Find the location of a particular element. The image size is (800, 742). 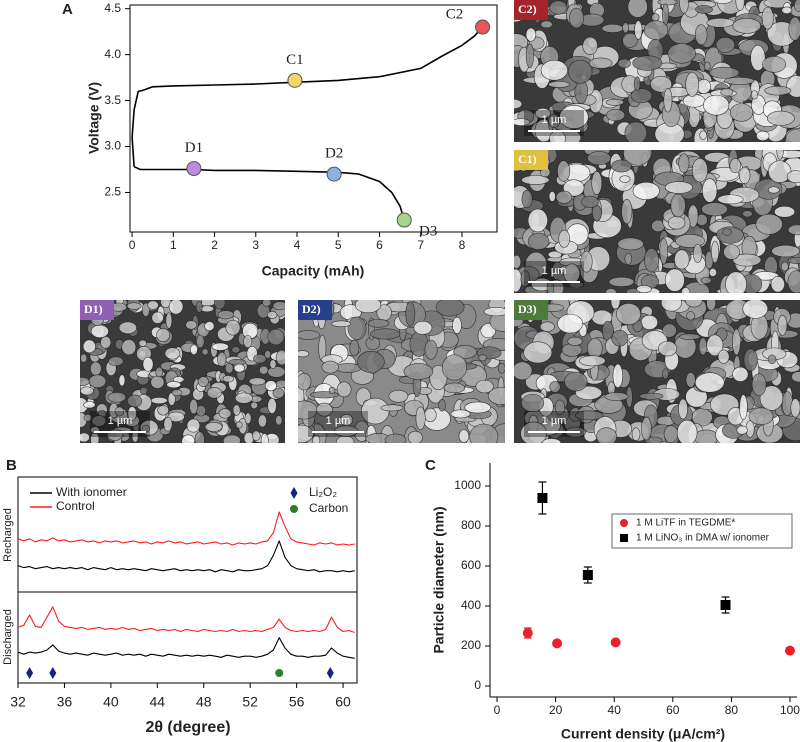

image-label: D2) is located at coordinates (311, 309).